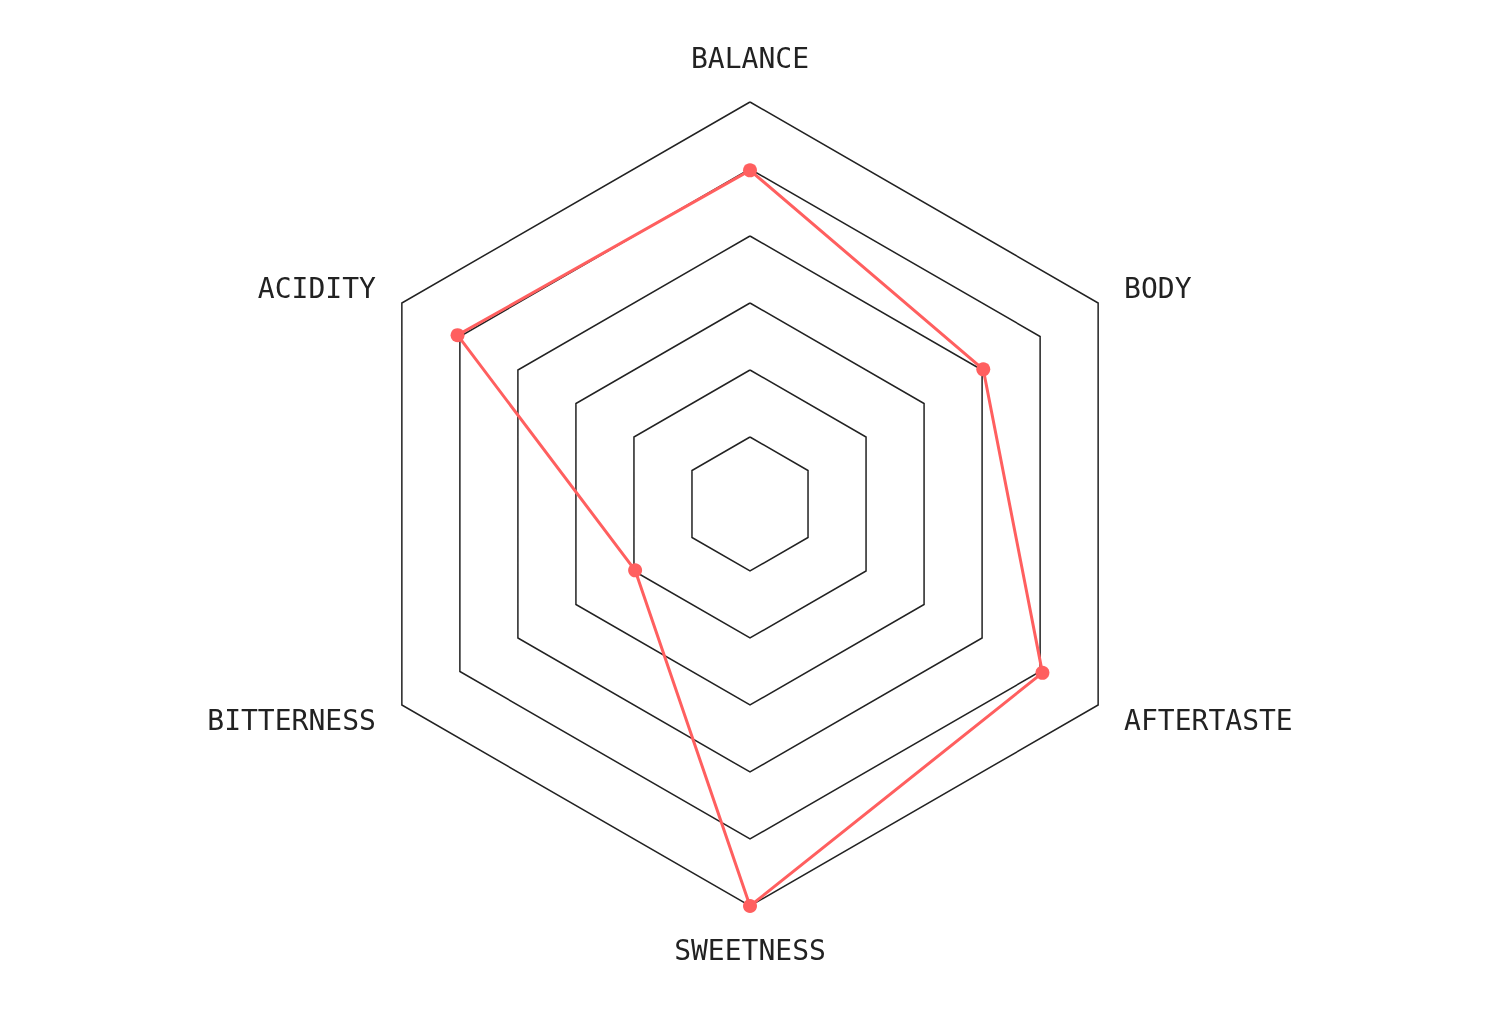 The image size is (1500, 1016). I want to click on spoke-label: BALANCE, so click(750, 58).